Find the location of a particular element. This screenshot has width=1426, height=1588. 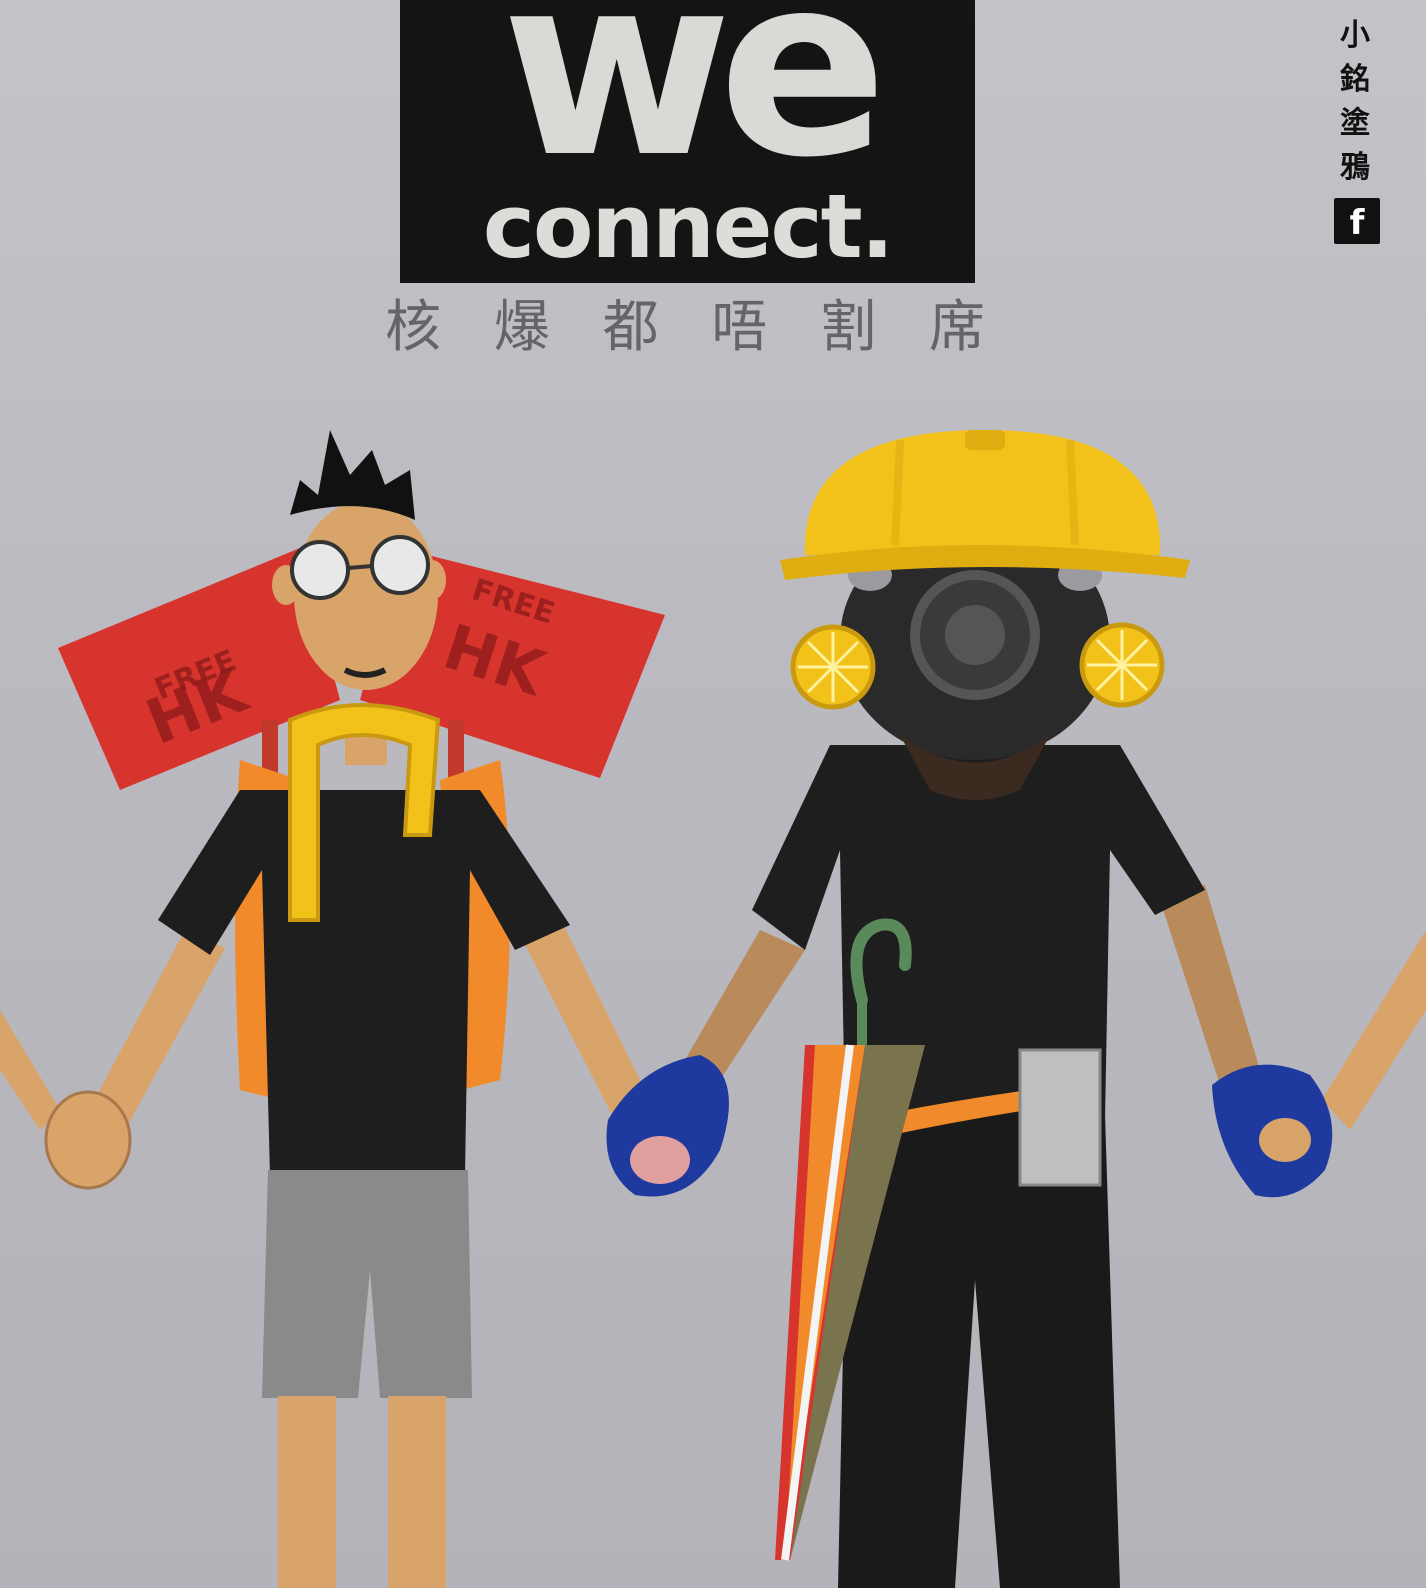

we-connect-logo: we connect. is located at coordinates (687, 141).